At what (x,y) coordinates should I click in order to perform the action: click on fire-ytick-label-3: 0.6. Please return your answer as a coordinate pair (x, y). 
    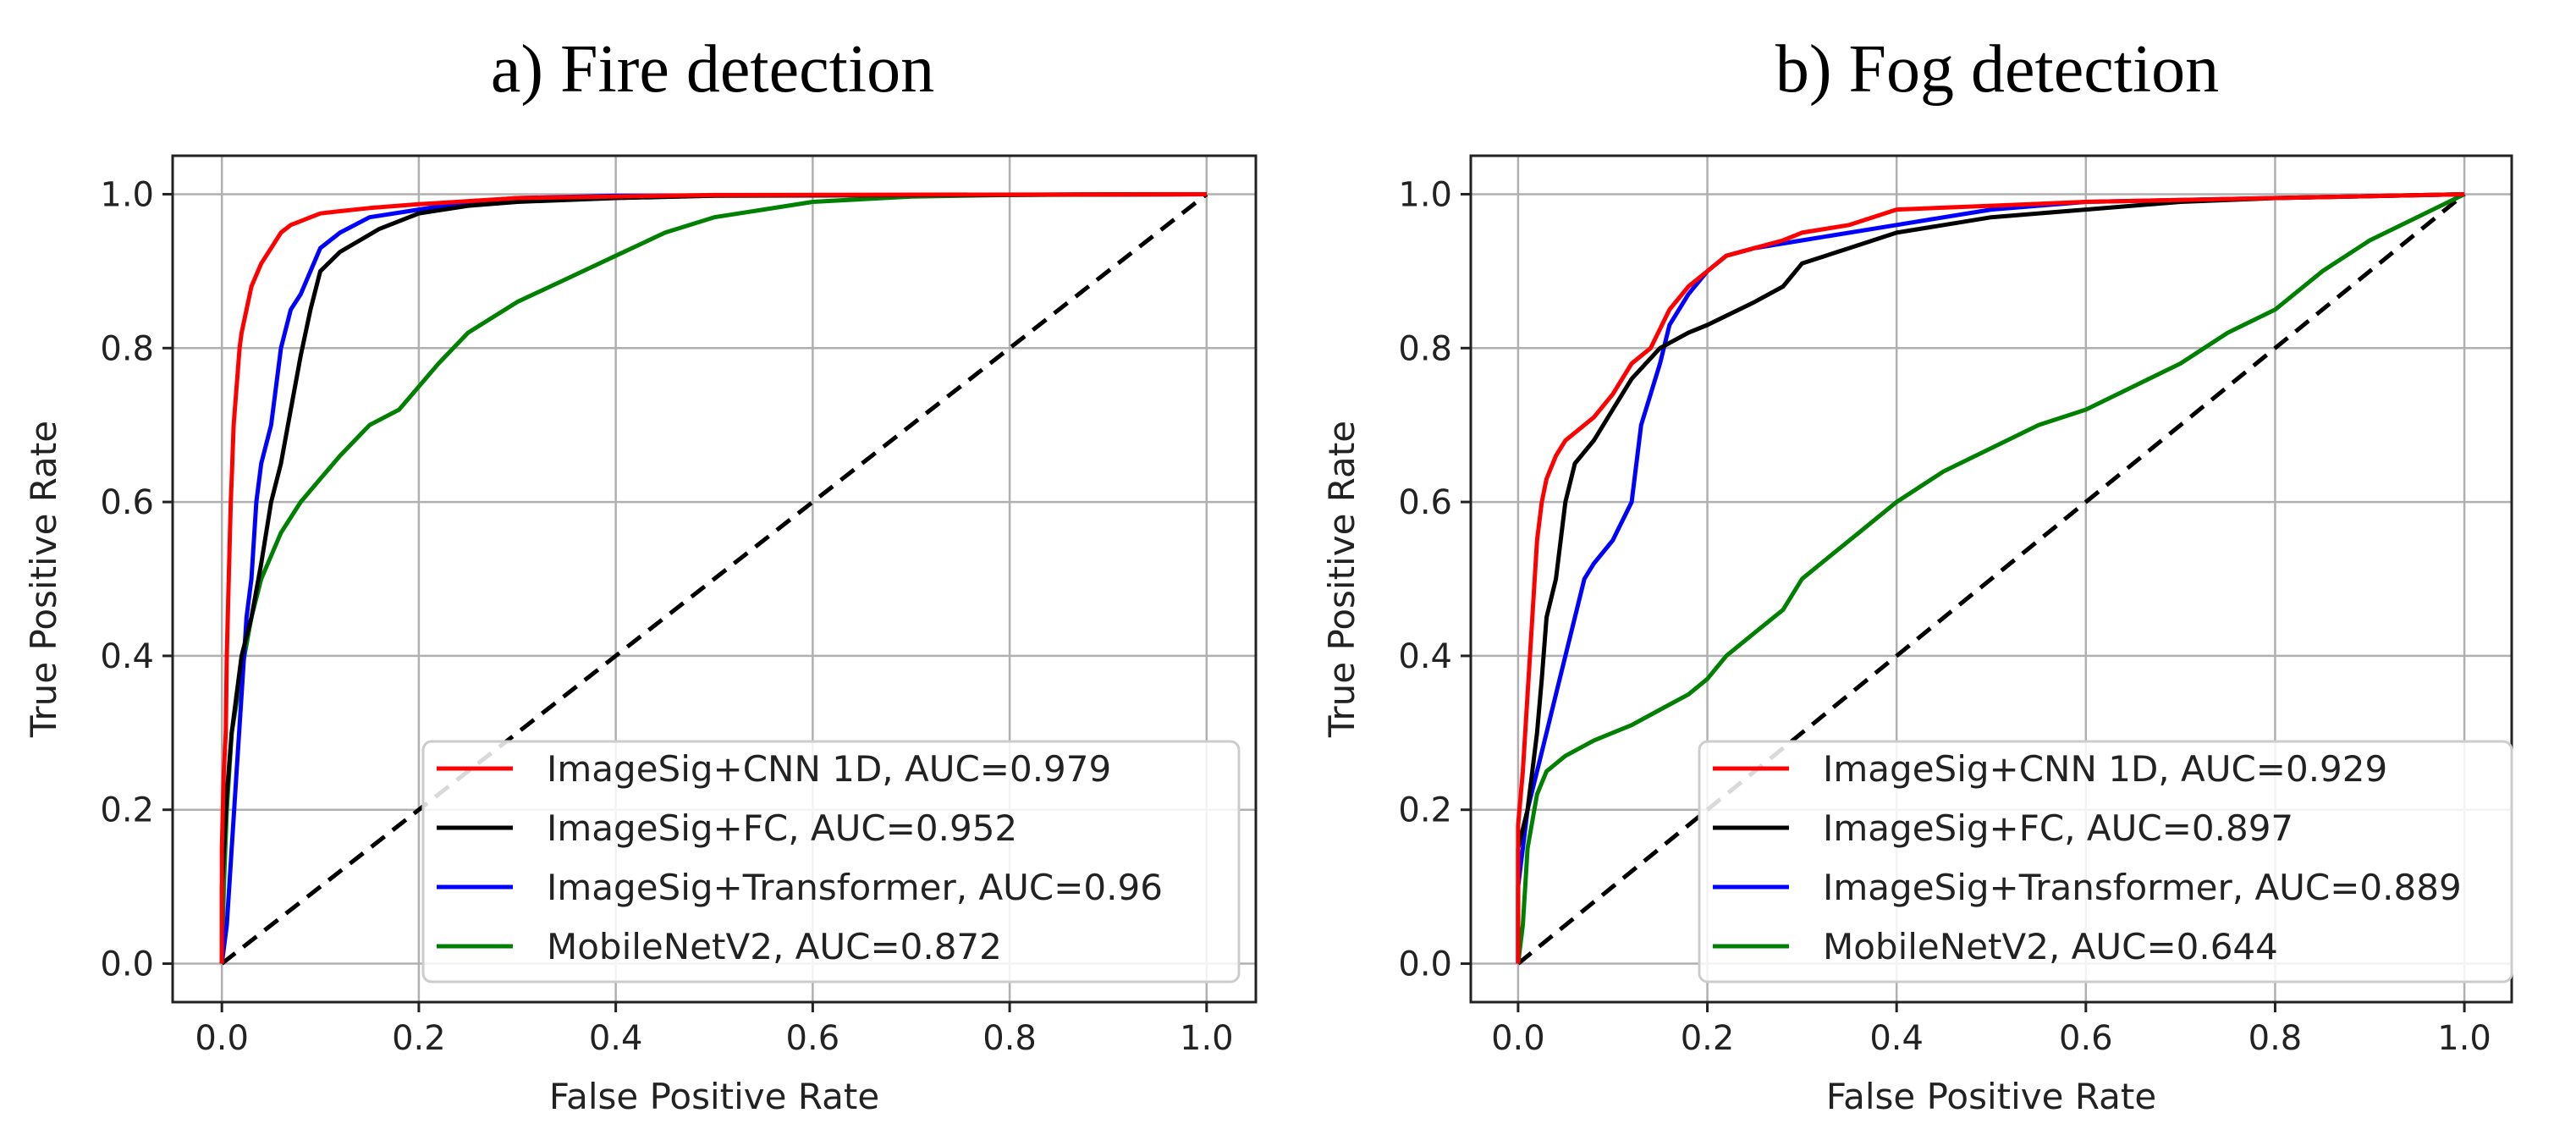
    Looking at the image, I should click on (127, 502).